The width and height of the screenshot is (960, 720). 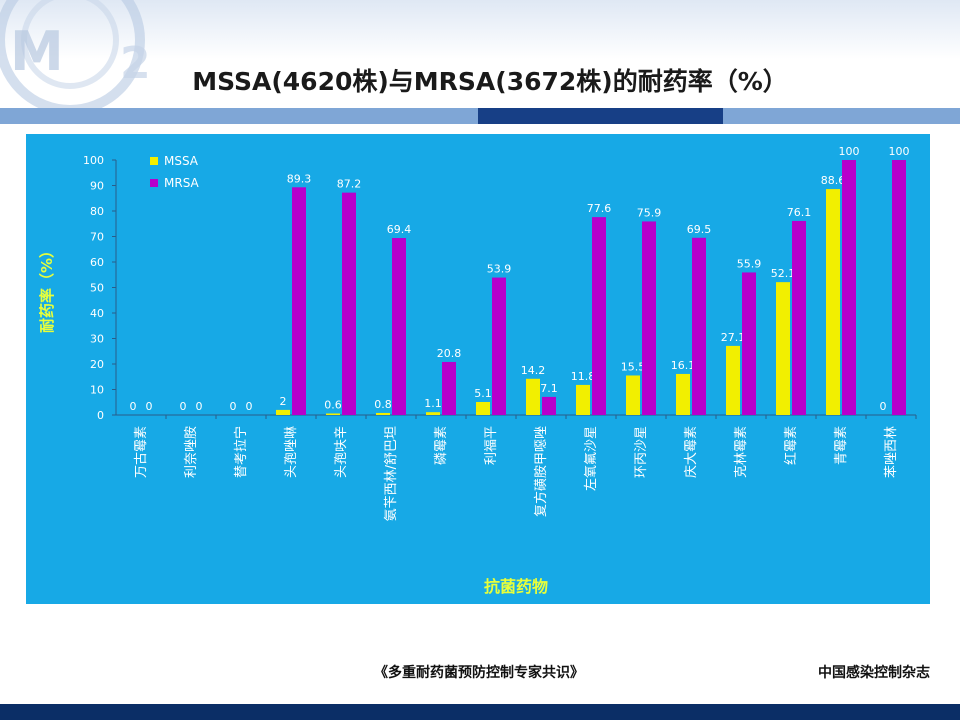 I want to click on footer-source-citation: 《多重耐药菌预防控制专家共识》, so click(x=479, y=673).